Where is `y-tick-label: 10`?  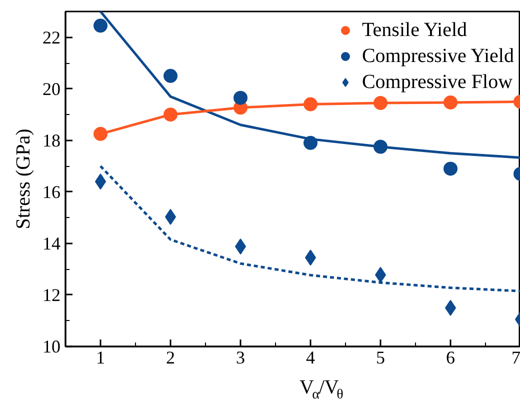
y-tick-label: 10 is located at coordinates (51, 346).